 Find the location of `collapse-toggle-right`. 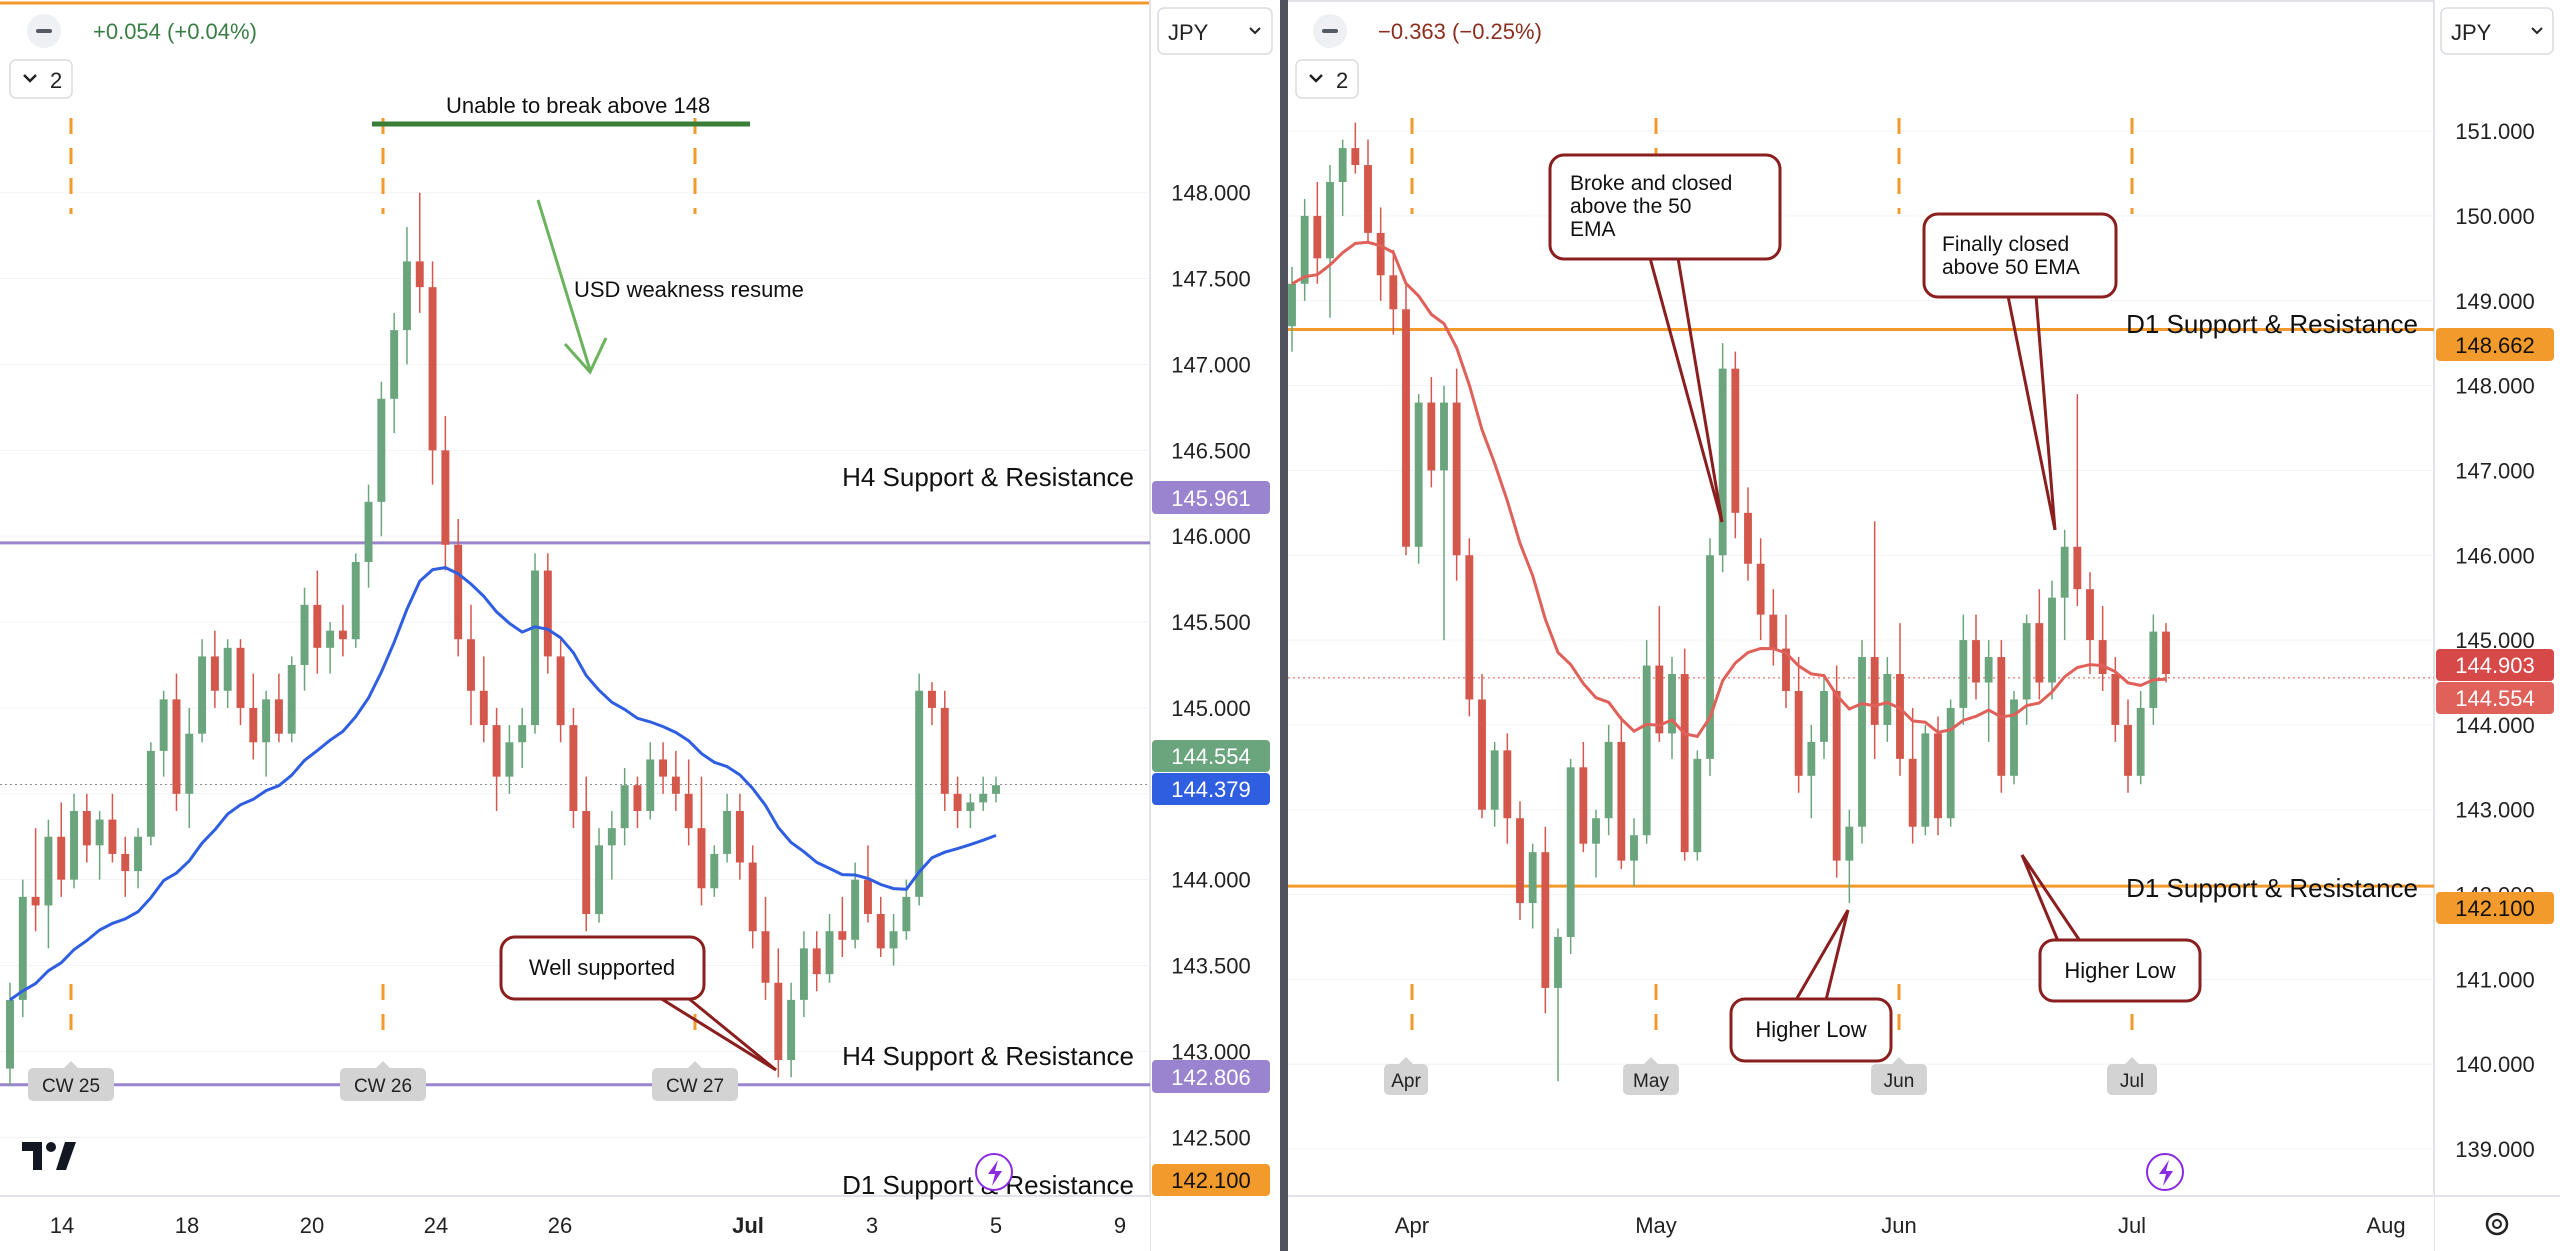

collapse-toggle-right is located at coordinates (1330, 31).